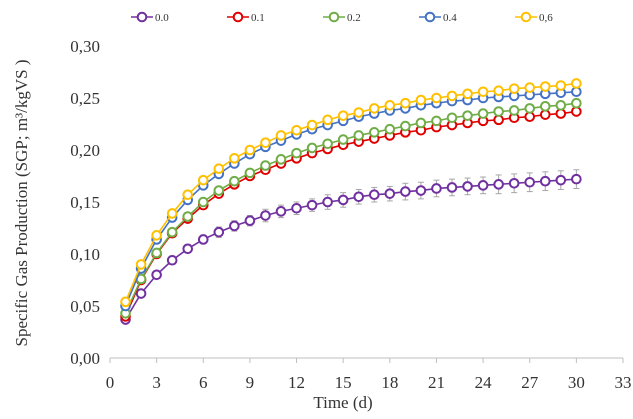 The image size is (633, 419). I want to click on y-tick-label: 0,25, so click(85, 98).